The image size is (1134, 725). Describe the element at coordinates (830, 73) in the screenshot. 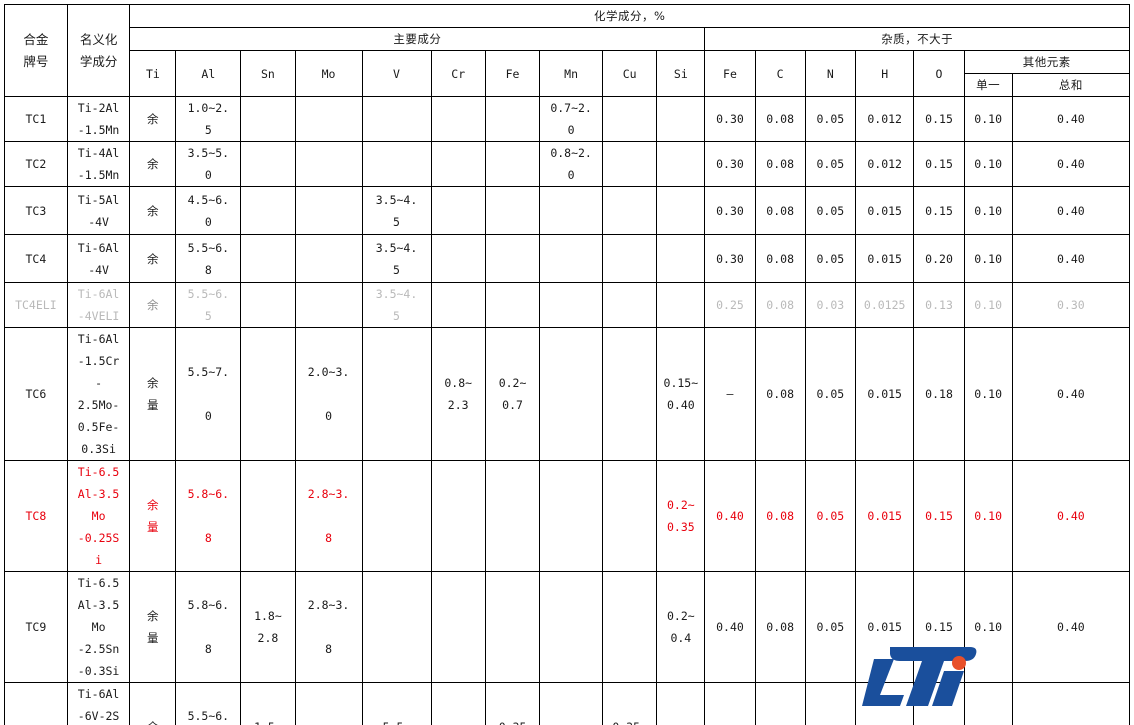

I see `header-imp-n: N` at that location.